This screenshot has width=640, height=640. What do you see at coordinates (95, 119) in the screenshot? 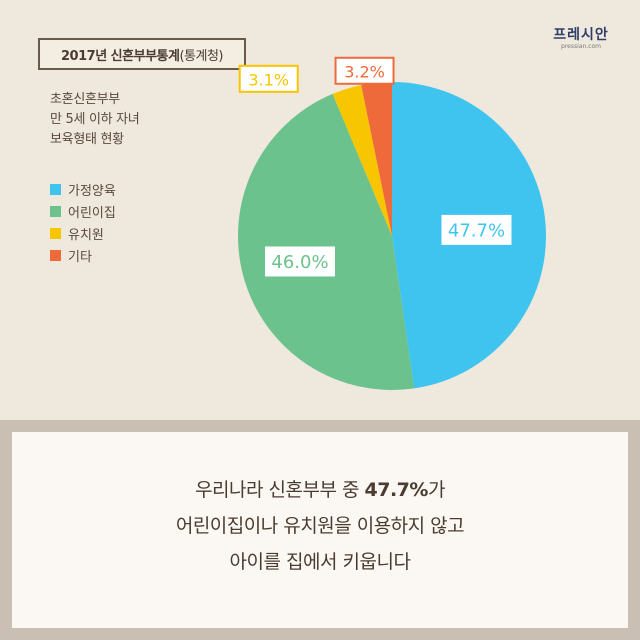
I see `subtitle-line-2: 만 5세 이하 자녀` at bounding box center [95, 119].